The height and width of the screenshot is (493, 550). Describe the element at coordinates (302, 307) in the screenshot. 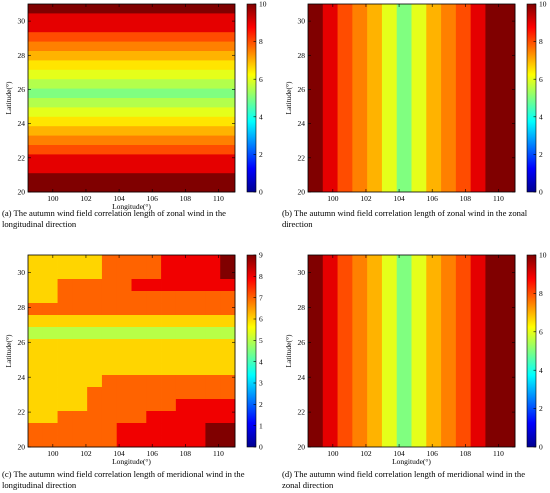

I see `y-tick-label: 28` at that location.